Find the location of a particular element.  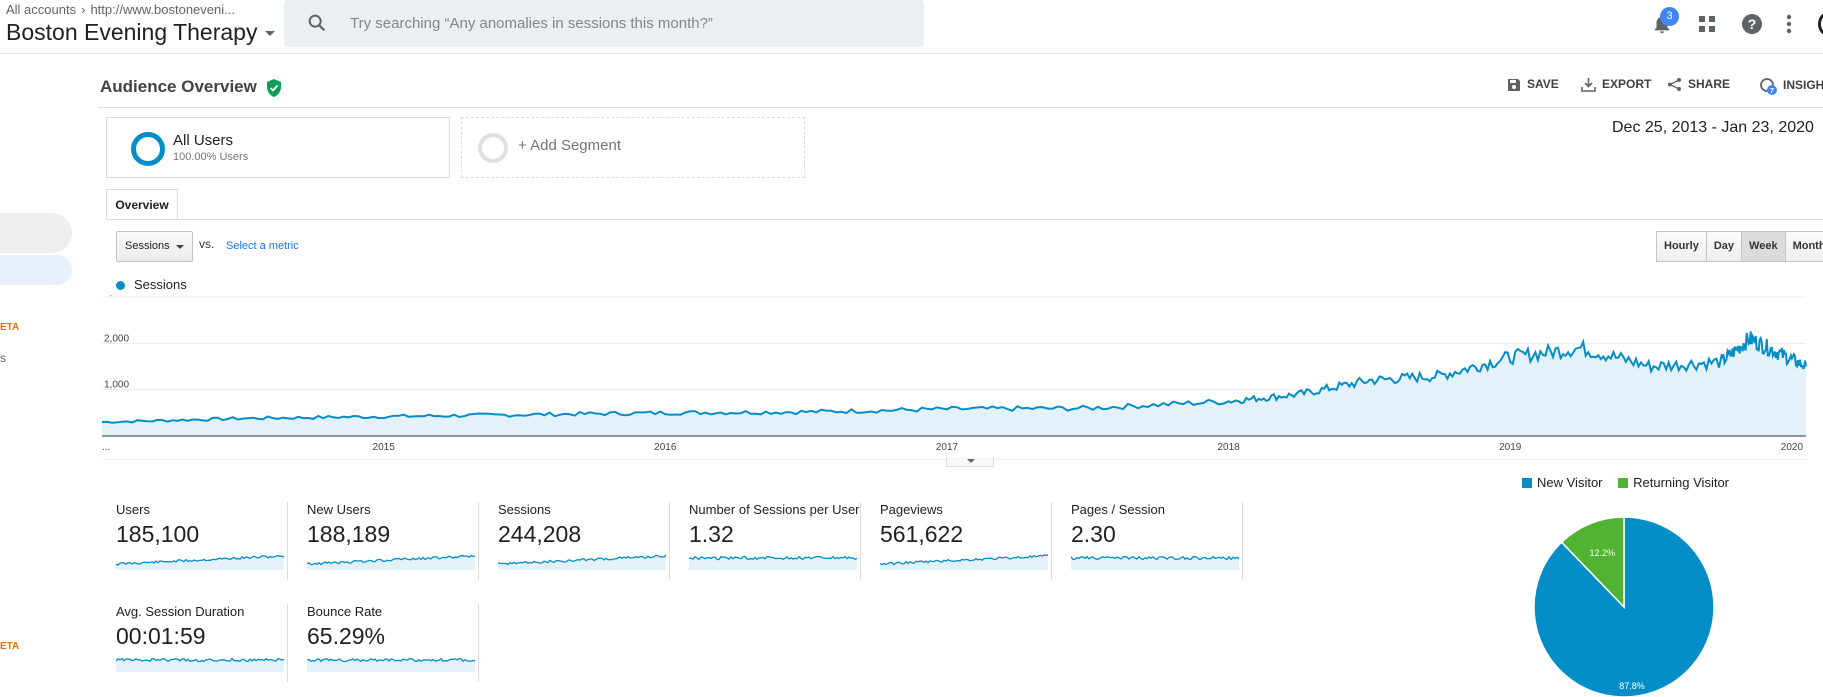

date-range-text: Dec 25, 2013 - Jan 23, 2020 is located at coordinates (1713, 127).